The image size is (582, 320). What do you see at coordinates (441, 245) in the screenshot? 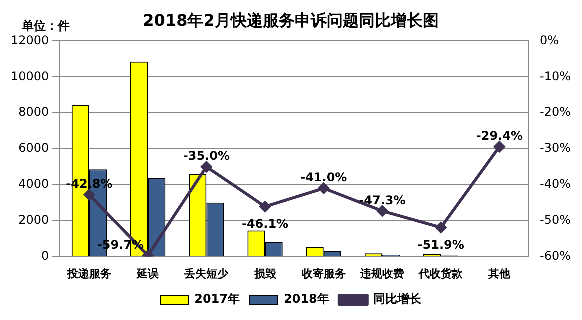
I see `data-label: -51.9%` at bounding box center [441, 245].